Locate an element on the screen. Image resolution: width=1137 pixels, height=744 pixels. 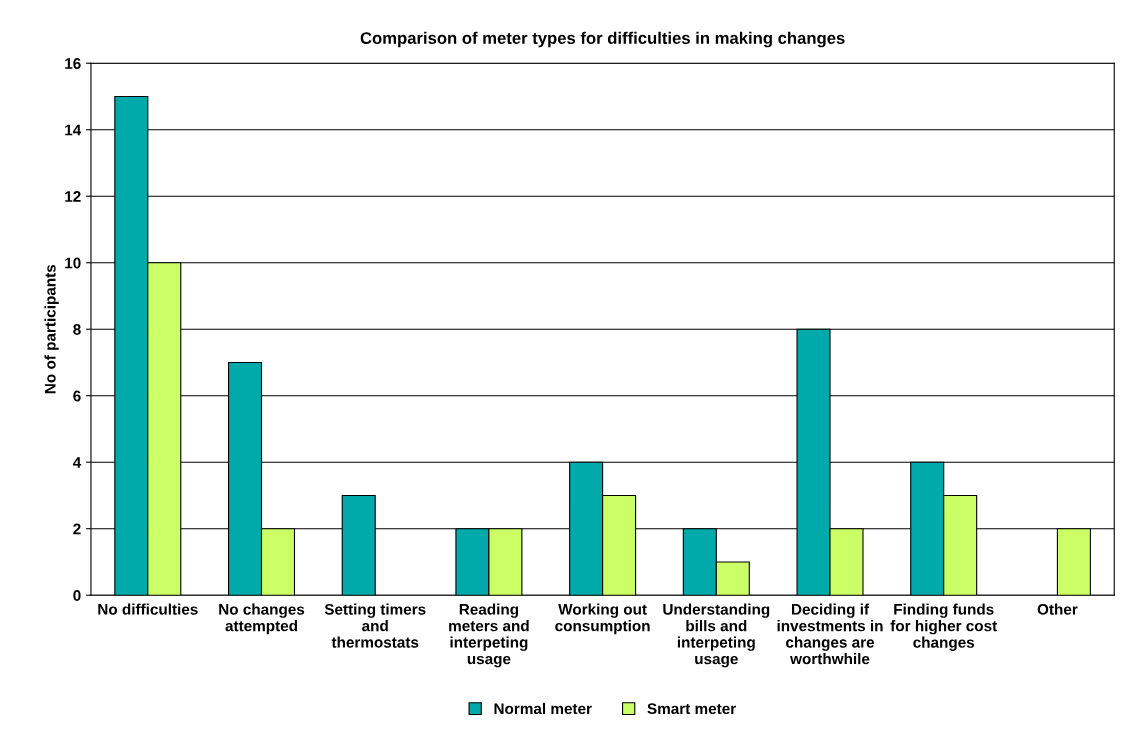
x-tick-label: No changes attempted is located at coordinates (262, 619).